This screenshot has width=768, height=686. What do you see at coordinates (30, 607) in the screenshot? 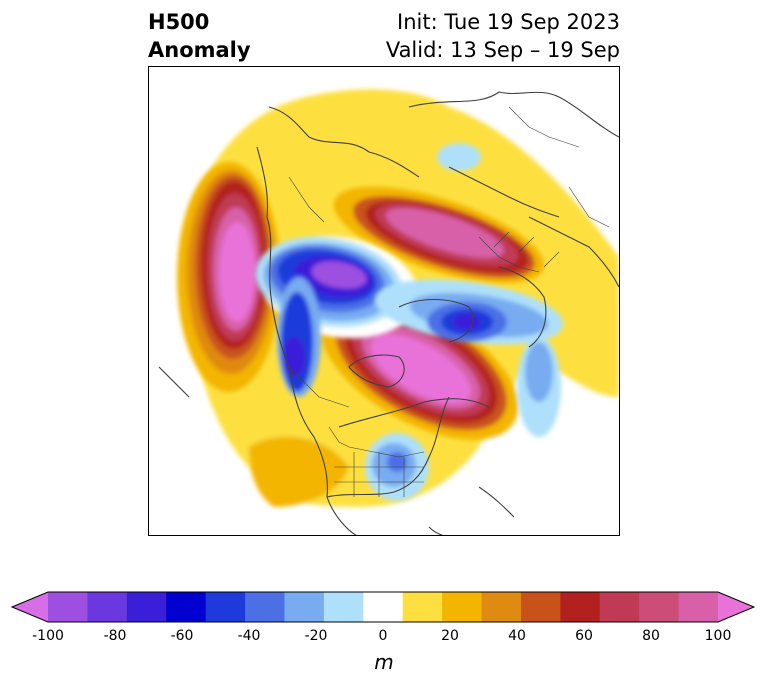
I see `colorbar-extend-min` at bounding box center [30, 607].